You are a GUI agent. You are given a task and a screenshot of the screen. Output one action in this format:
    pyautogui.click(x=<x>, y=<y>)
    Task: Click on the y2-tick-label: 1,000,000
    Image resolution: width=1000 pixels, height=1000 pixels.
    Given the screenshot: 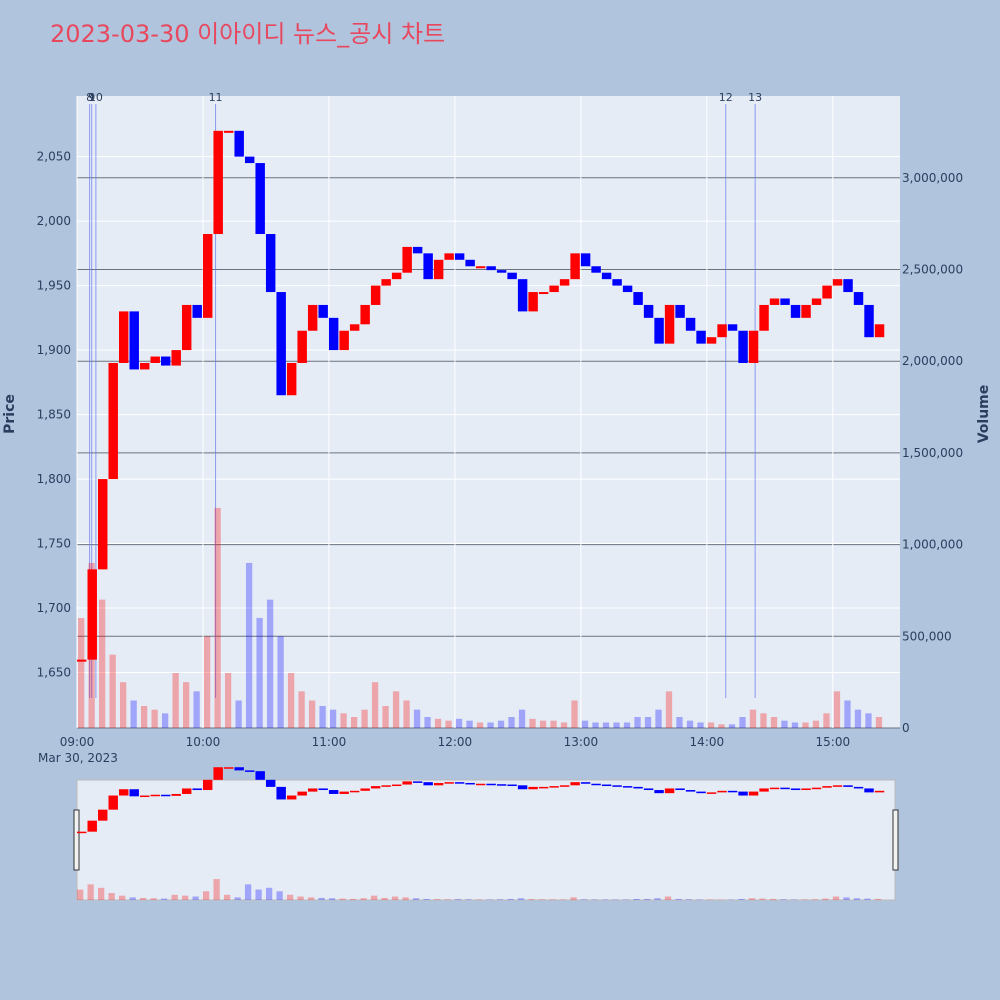 What is the action you would take?
    pyautogui.click(x=932, y=545)
    